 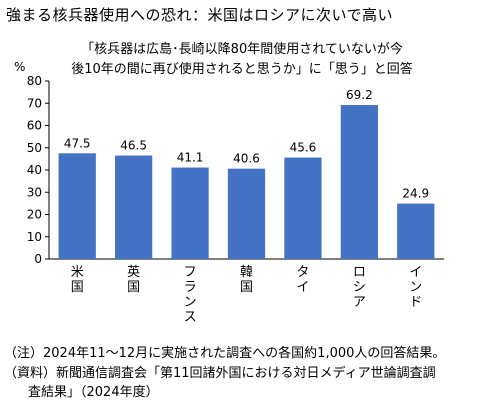 What do you see at coordinates (34, 170) in the screenshot?
I see `y-tick-label: 40` at bounding box center [34, 170].